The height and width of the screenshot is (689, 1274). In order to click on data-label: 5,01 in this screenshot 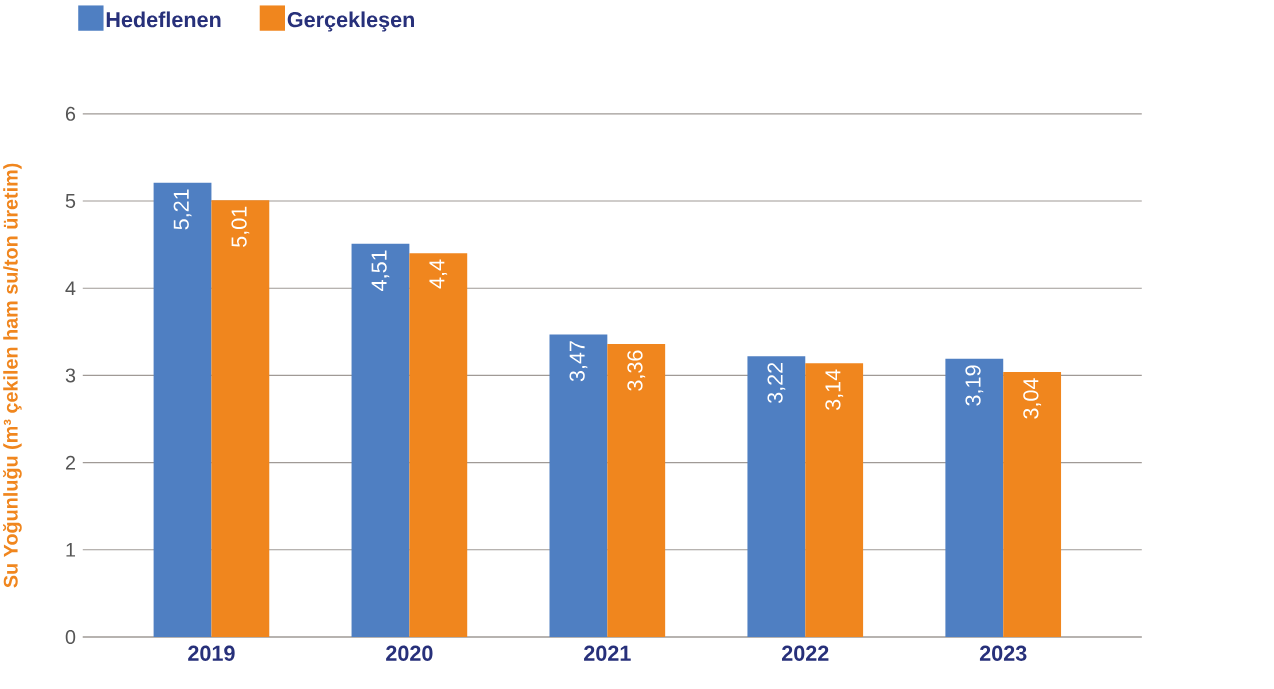, I will do `click(240, 227)`.